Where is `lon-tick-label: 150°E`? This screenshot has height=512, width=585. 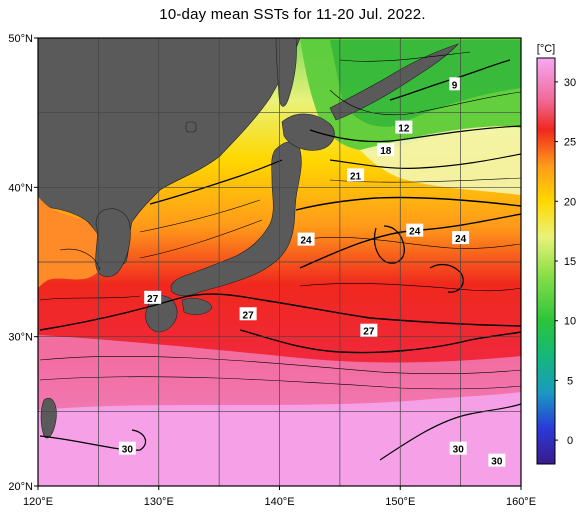
lon-tick-label: 150°E is located at coordinates (400, 502).